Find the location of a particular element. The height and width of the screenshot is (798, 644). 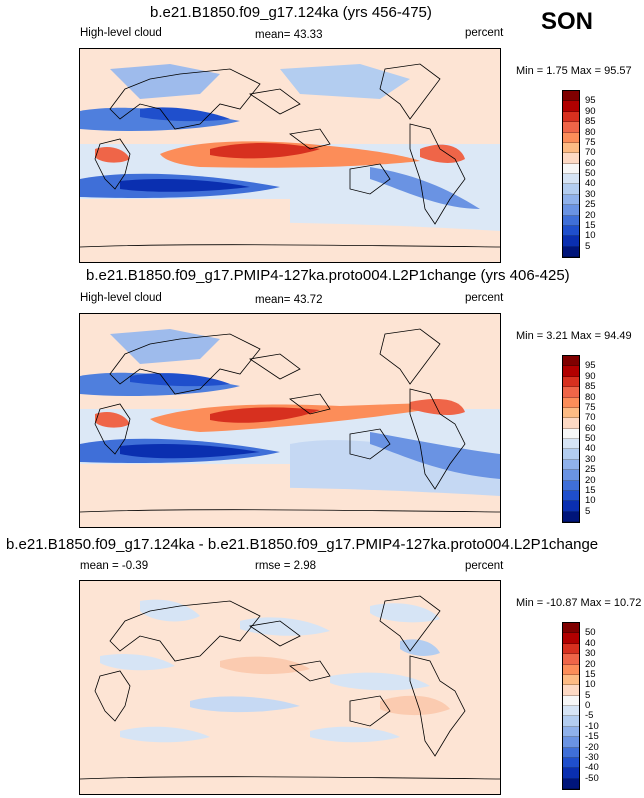

panel1-units: percent is located at coordinates (484, 33).